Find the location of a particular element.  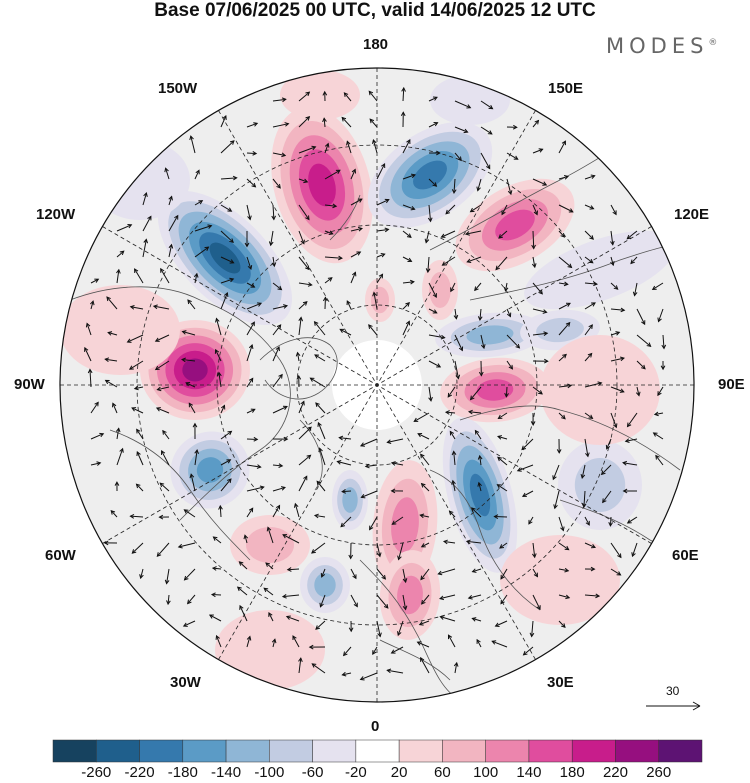

colorbar-tick-label: 20 is located at coordinates (399, 772).